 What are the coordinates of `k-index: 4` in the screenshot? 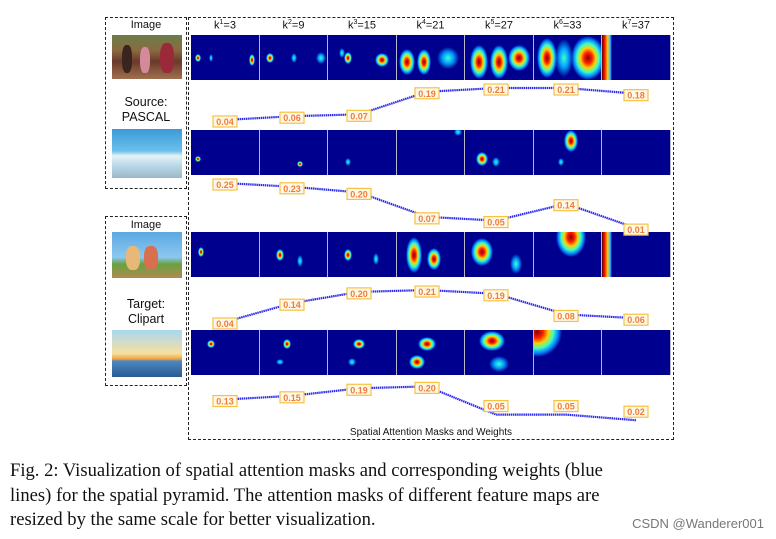 It's located at (423, 22).